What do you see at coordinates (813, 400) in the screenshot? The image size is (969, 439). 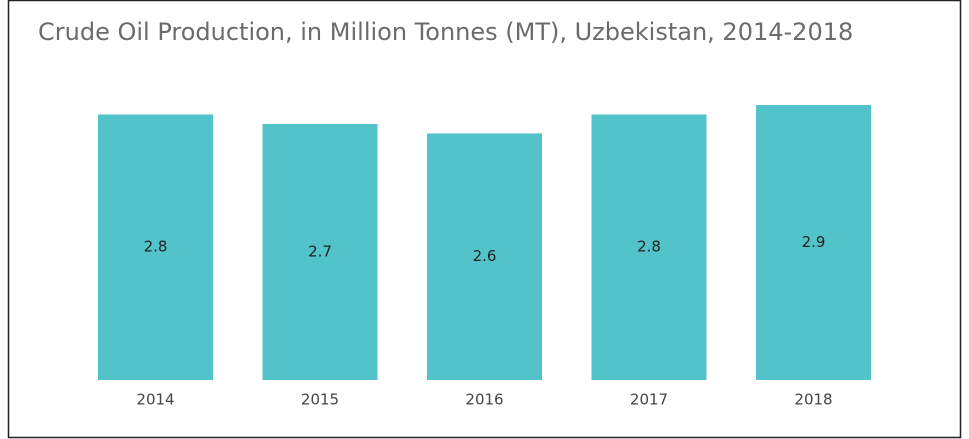 I see `x-tick-label: 2018` at bounding box center [813, 400].